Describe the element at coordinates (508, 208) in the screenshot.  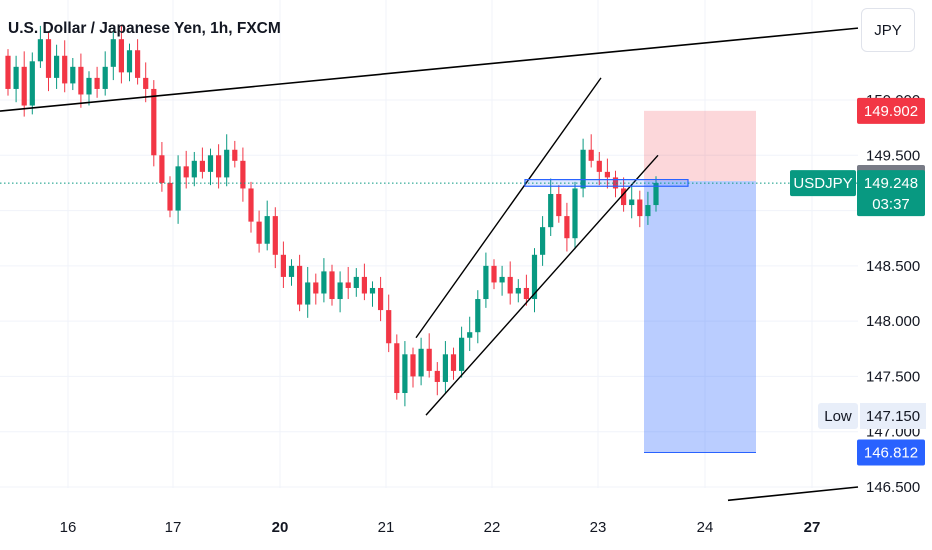
I see `channel-upper-line` at that location.